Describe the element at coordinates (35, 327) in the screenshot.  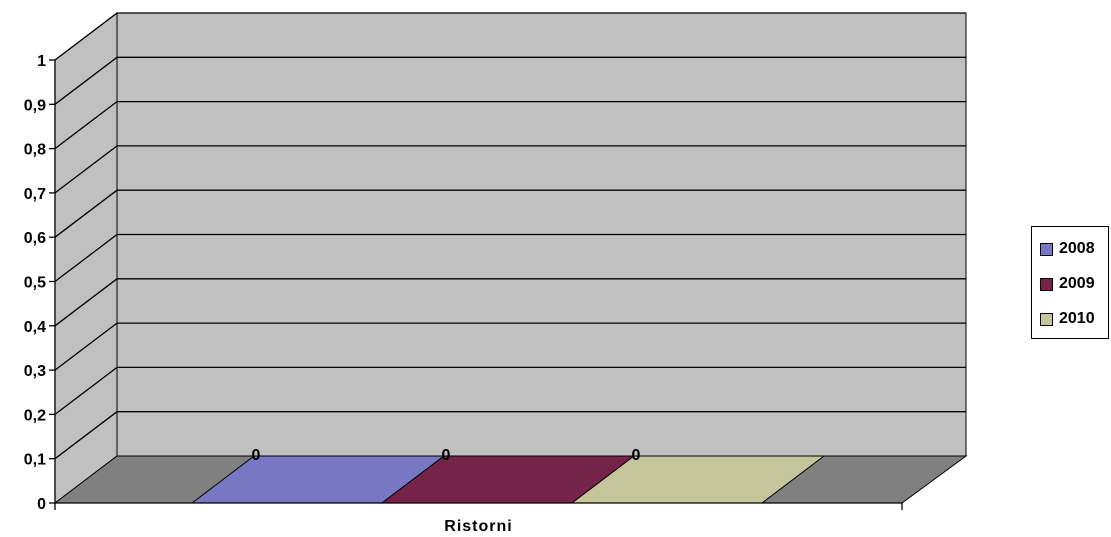
I see `y-tick-label: 0,4` at that location.